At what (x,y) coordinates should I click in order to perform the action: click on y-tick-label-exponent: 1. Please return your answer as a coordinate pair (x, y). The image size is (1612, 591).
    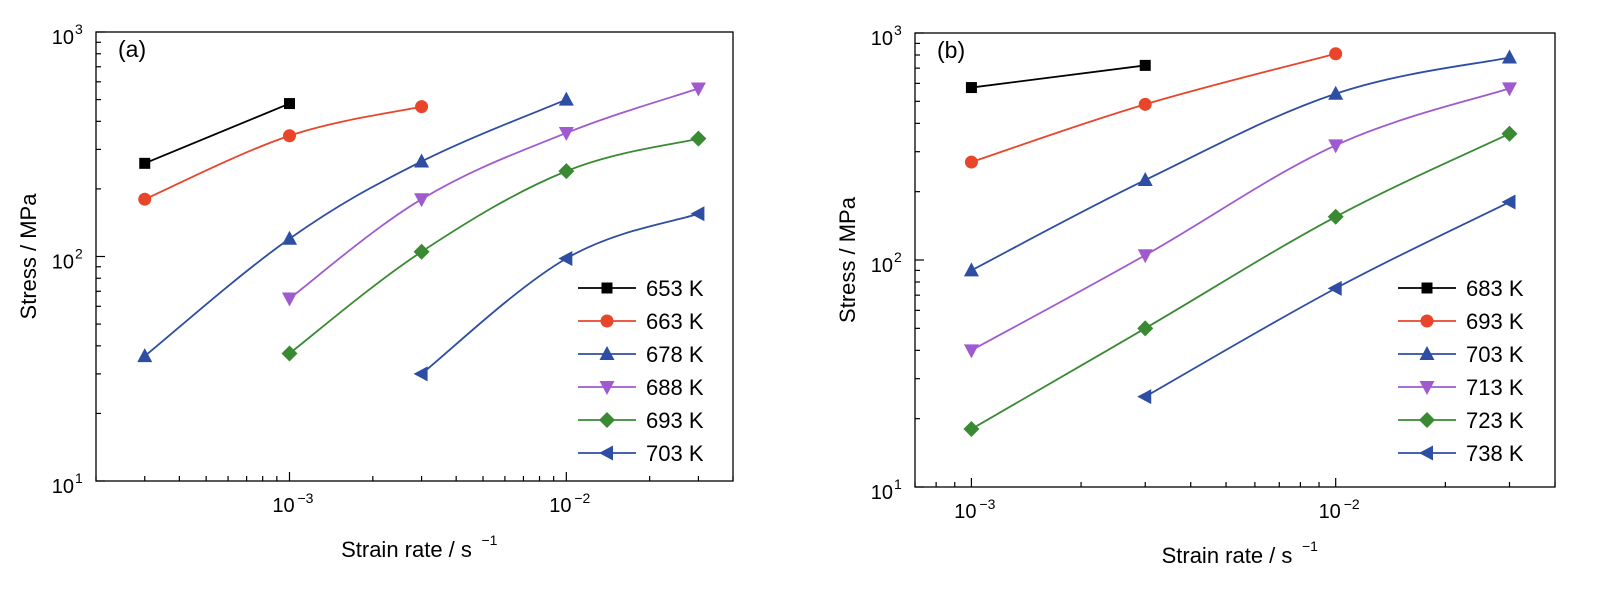
    Looking at the image, I should click on (79, 478).